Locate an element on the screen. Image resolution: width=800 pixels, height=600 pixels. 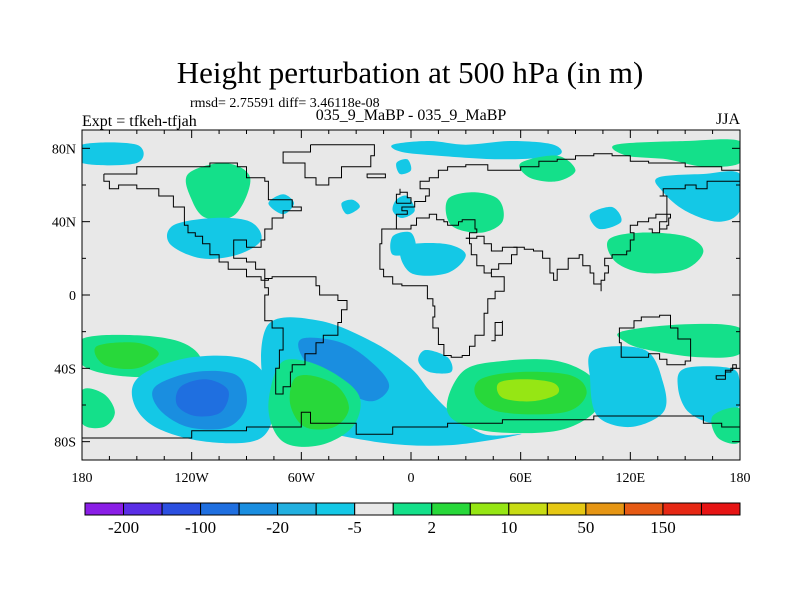
colorbar-label-1: -100 is located at coordinates (200, 527).